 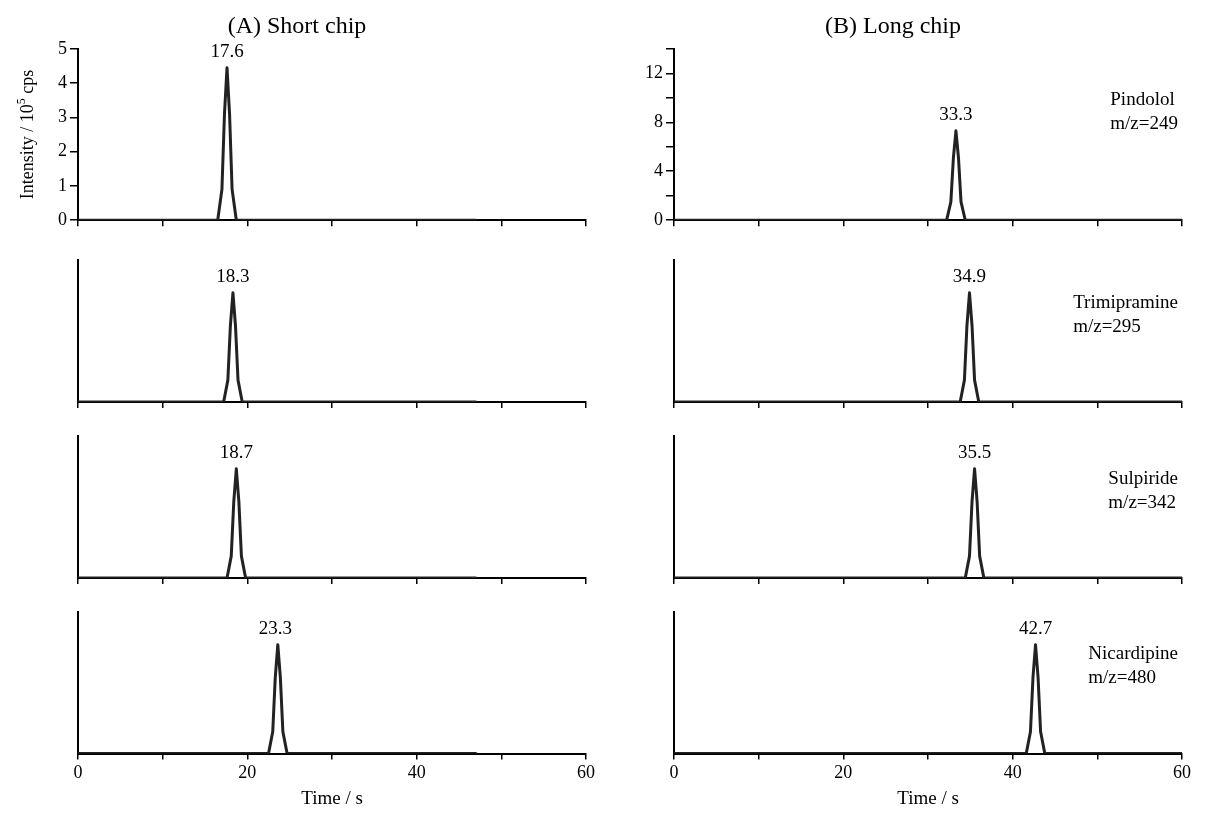 What do you see at coordinates (969, 276) in the screenshot?
I see `annotation: 34.9` at bounding box center [969, 276].